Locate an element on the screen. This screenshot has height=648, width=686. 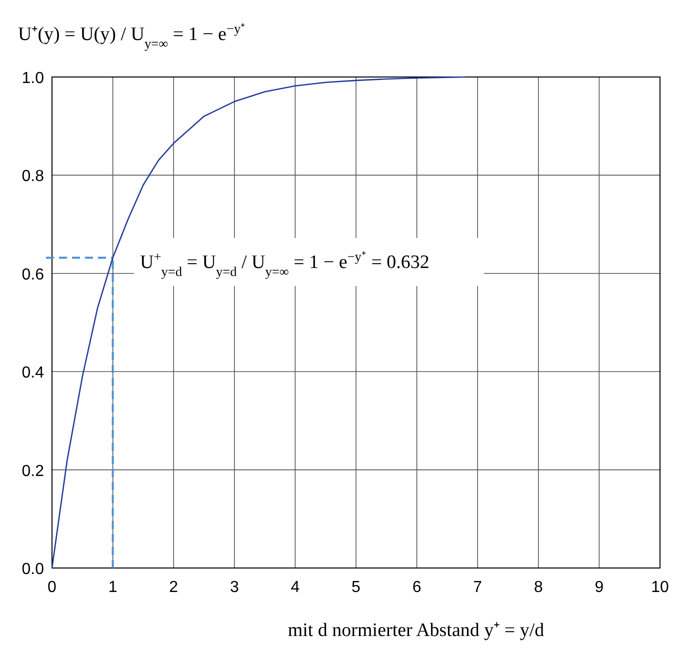
x-tick-label: 0 is located at coordinates (52, 587).